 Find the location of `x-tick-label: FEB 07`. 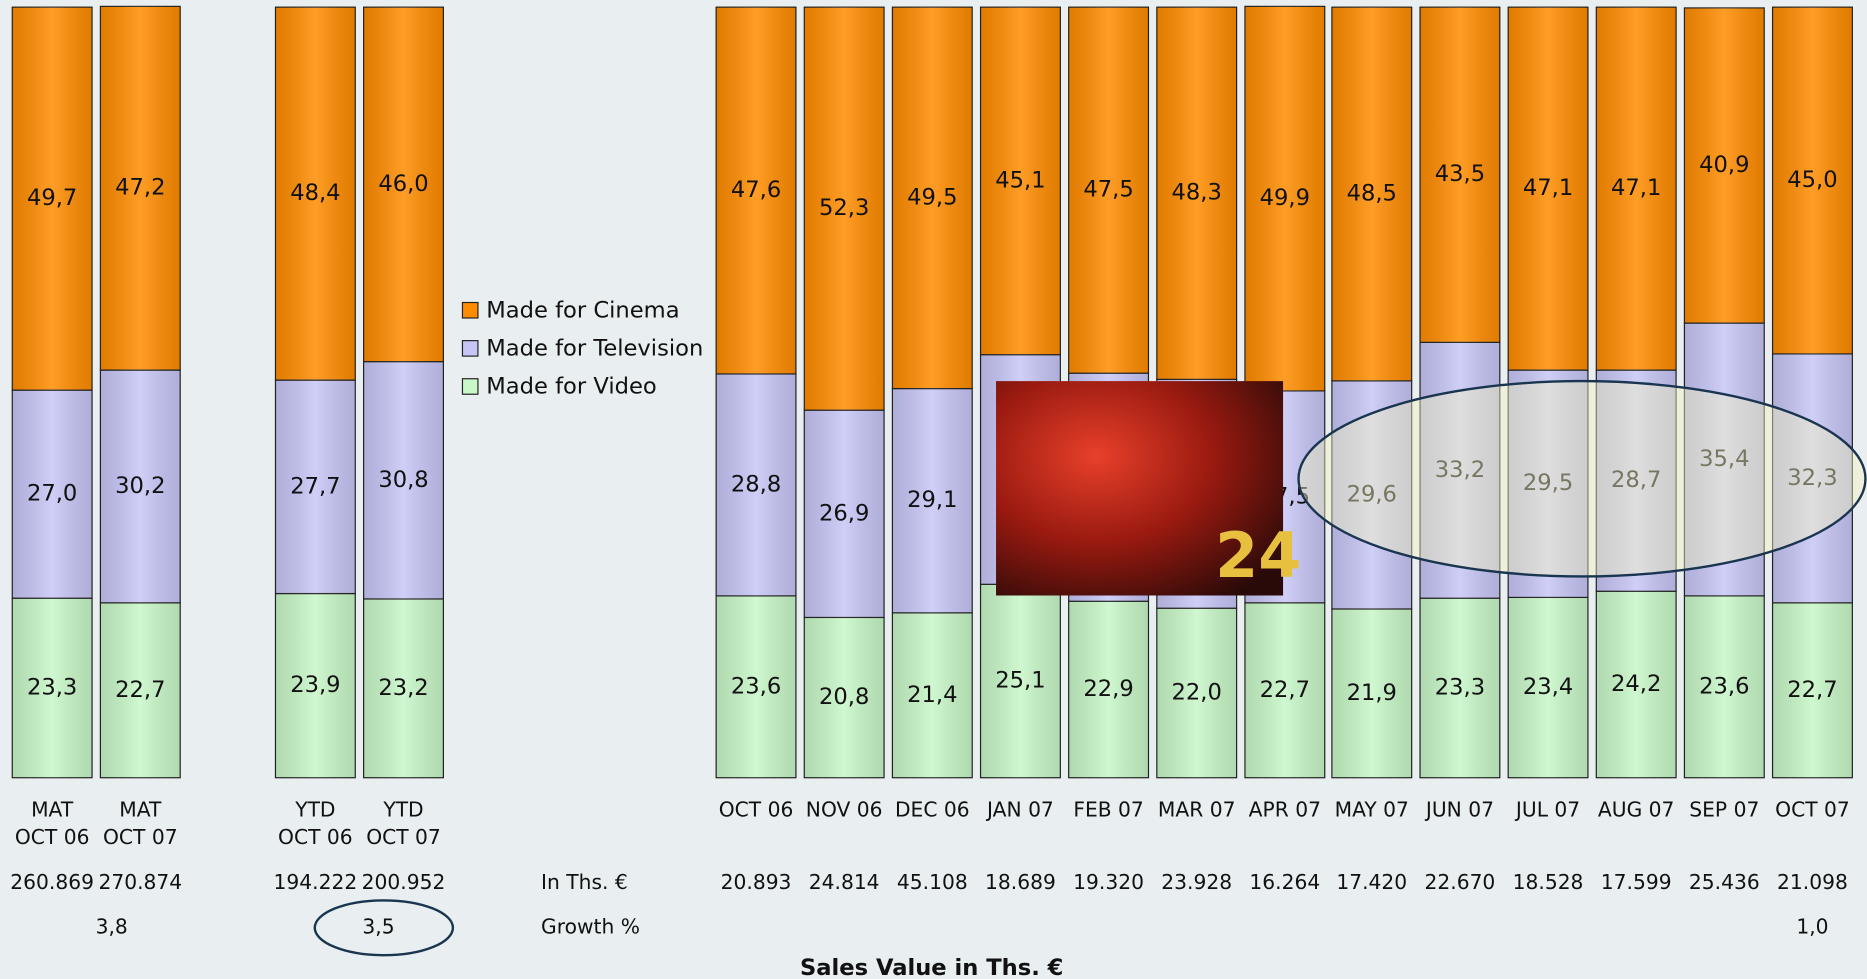

x-tick-label: FEB 07 is located at coordinates (1108, 810).